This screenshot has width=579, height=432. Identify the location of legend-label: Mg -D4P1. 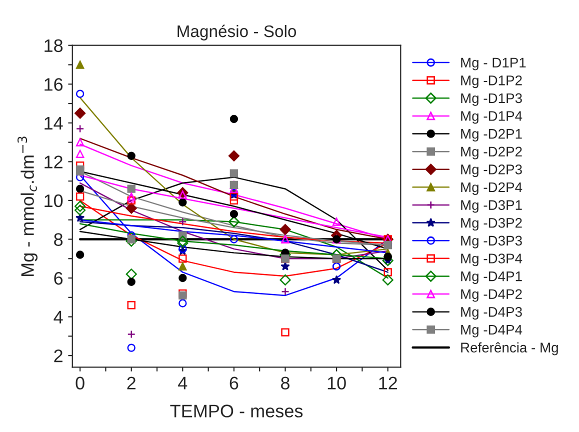
(491, 278).